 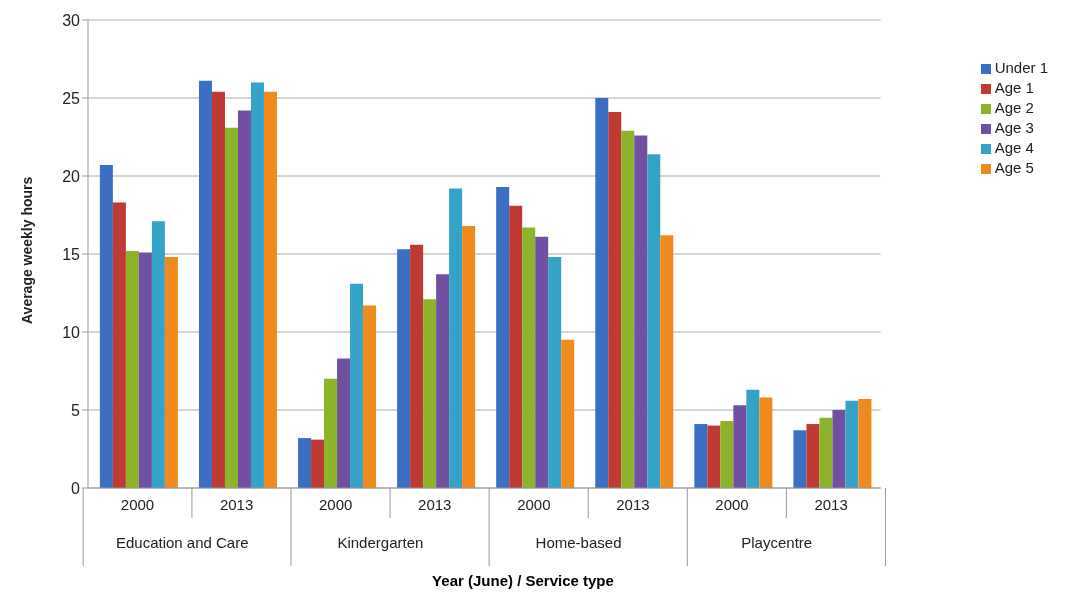 What do you see at coordinates (1014, 147) in the screenshot?
I see `legend-label: Age 4` at bounding box center [1014, 147].